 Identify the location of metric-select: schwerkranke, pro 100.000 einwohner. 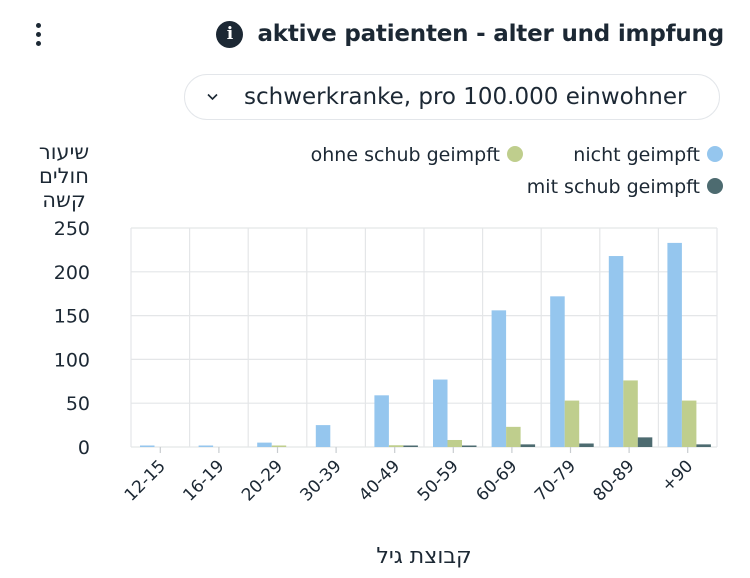
(452, 97).